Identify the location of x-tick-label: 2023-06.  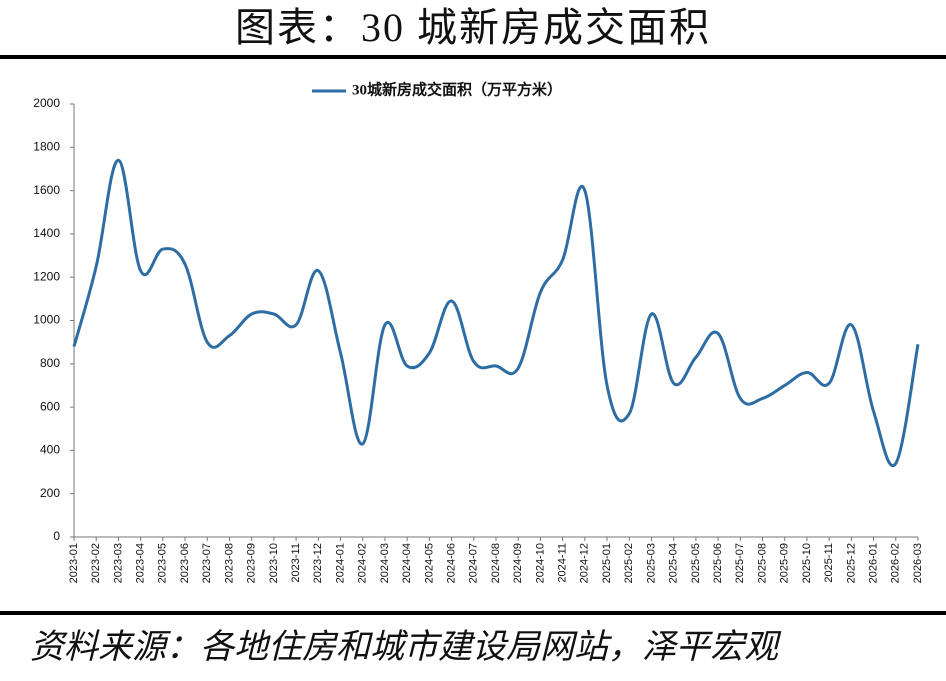
(185, 563).